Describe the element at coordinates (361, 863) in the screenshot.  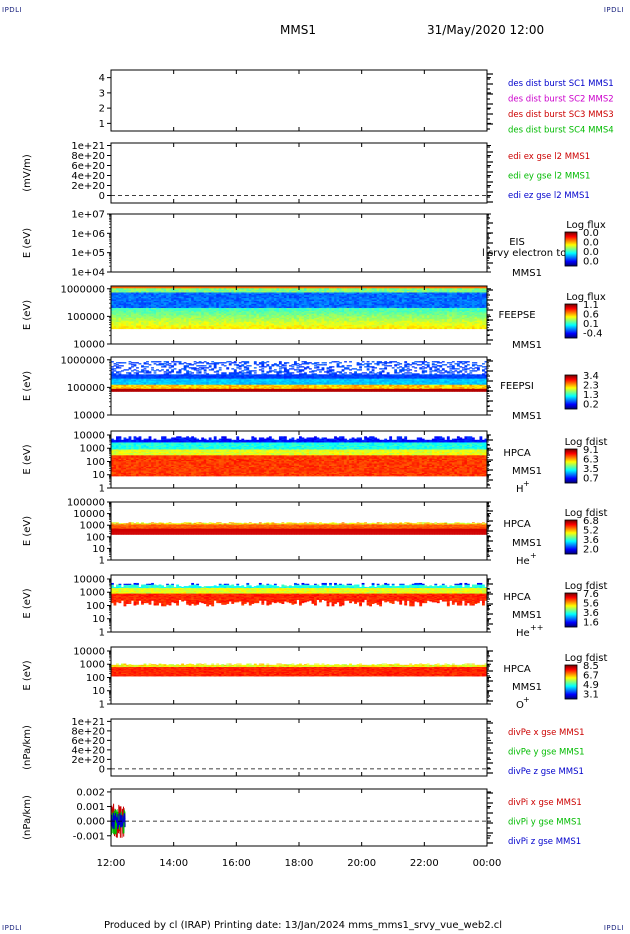
I see `xtick-label: 20:00` at that location.